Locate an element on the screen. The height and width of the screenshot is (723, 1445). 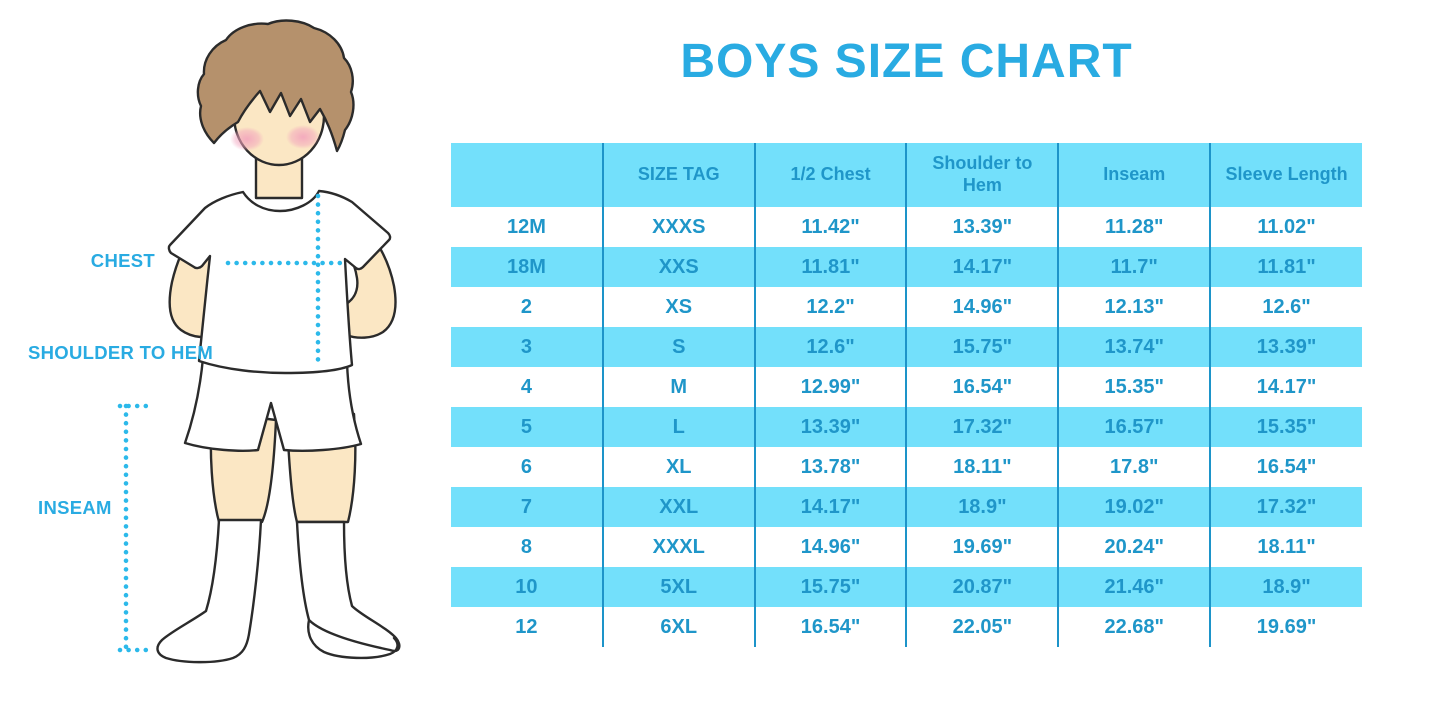
table-row: 10 5XL 15.75" 20.87" 21.46" 18.9" is located at coordinates (906, 587).